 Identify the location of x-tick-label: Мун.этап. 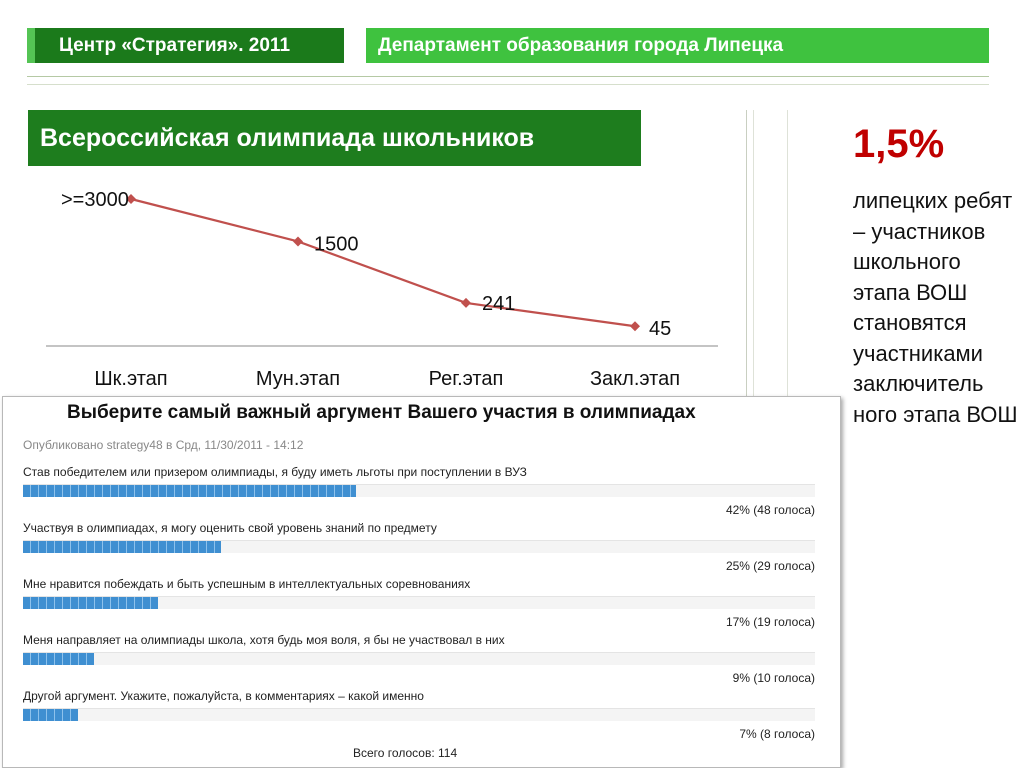
(298, 379).